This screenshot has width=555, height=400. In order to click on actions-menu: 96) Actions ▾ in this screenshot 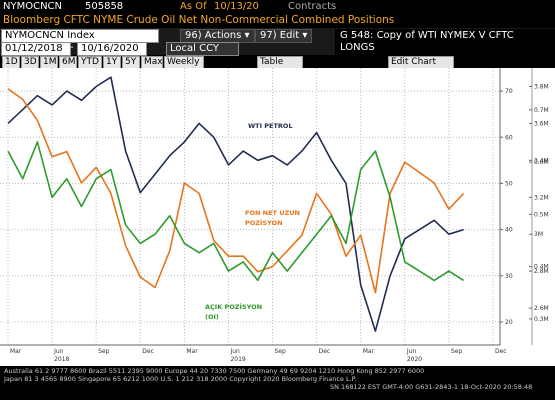, I will do `click(217, 36)`.